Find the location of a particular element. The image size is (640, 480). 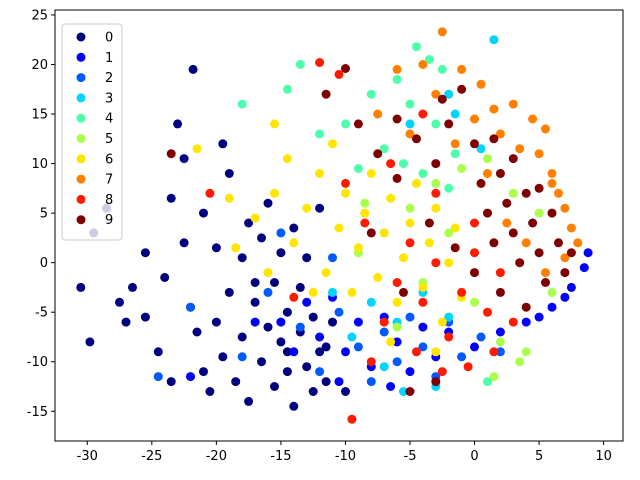

x-tick-label: 10 is located at coordinates (603, 456).